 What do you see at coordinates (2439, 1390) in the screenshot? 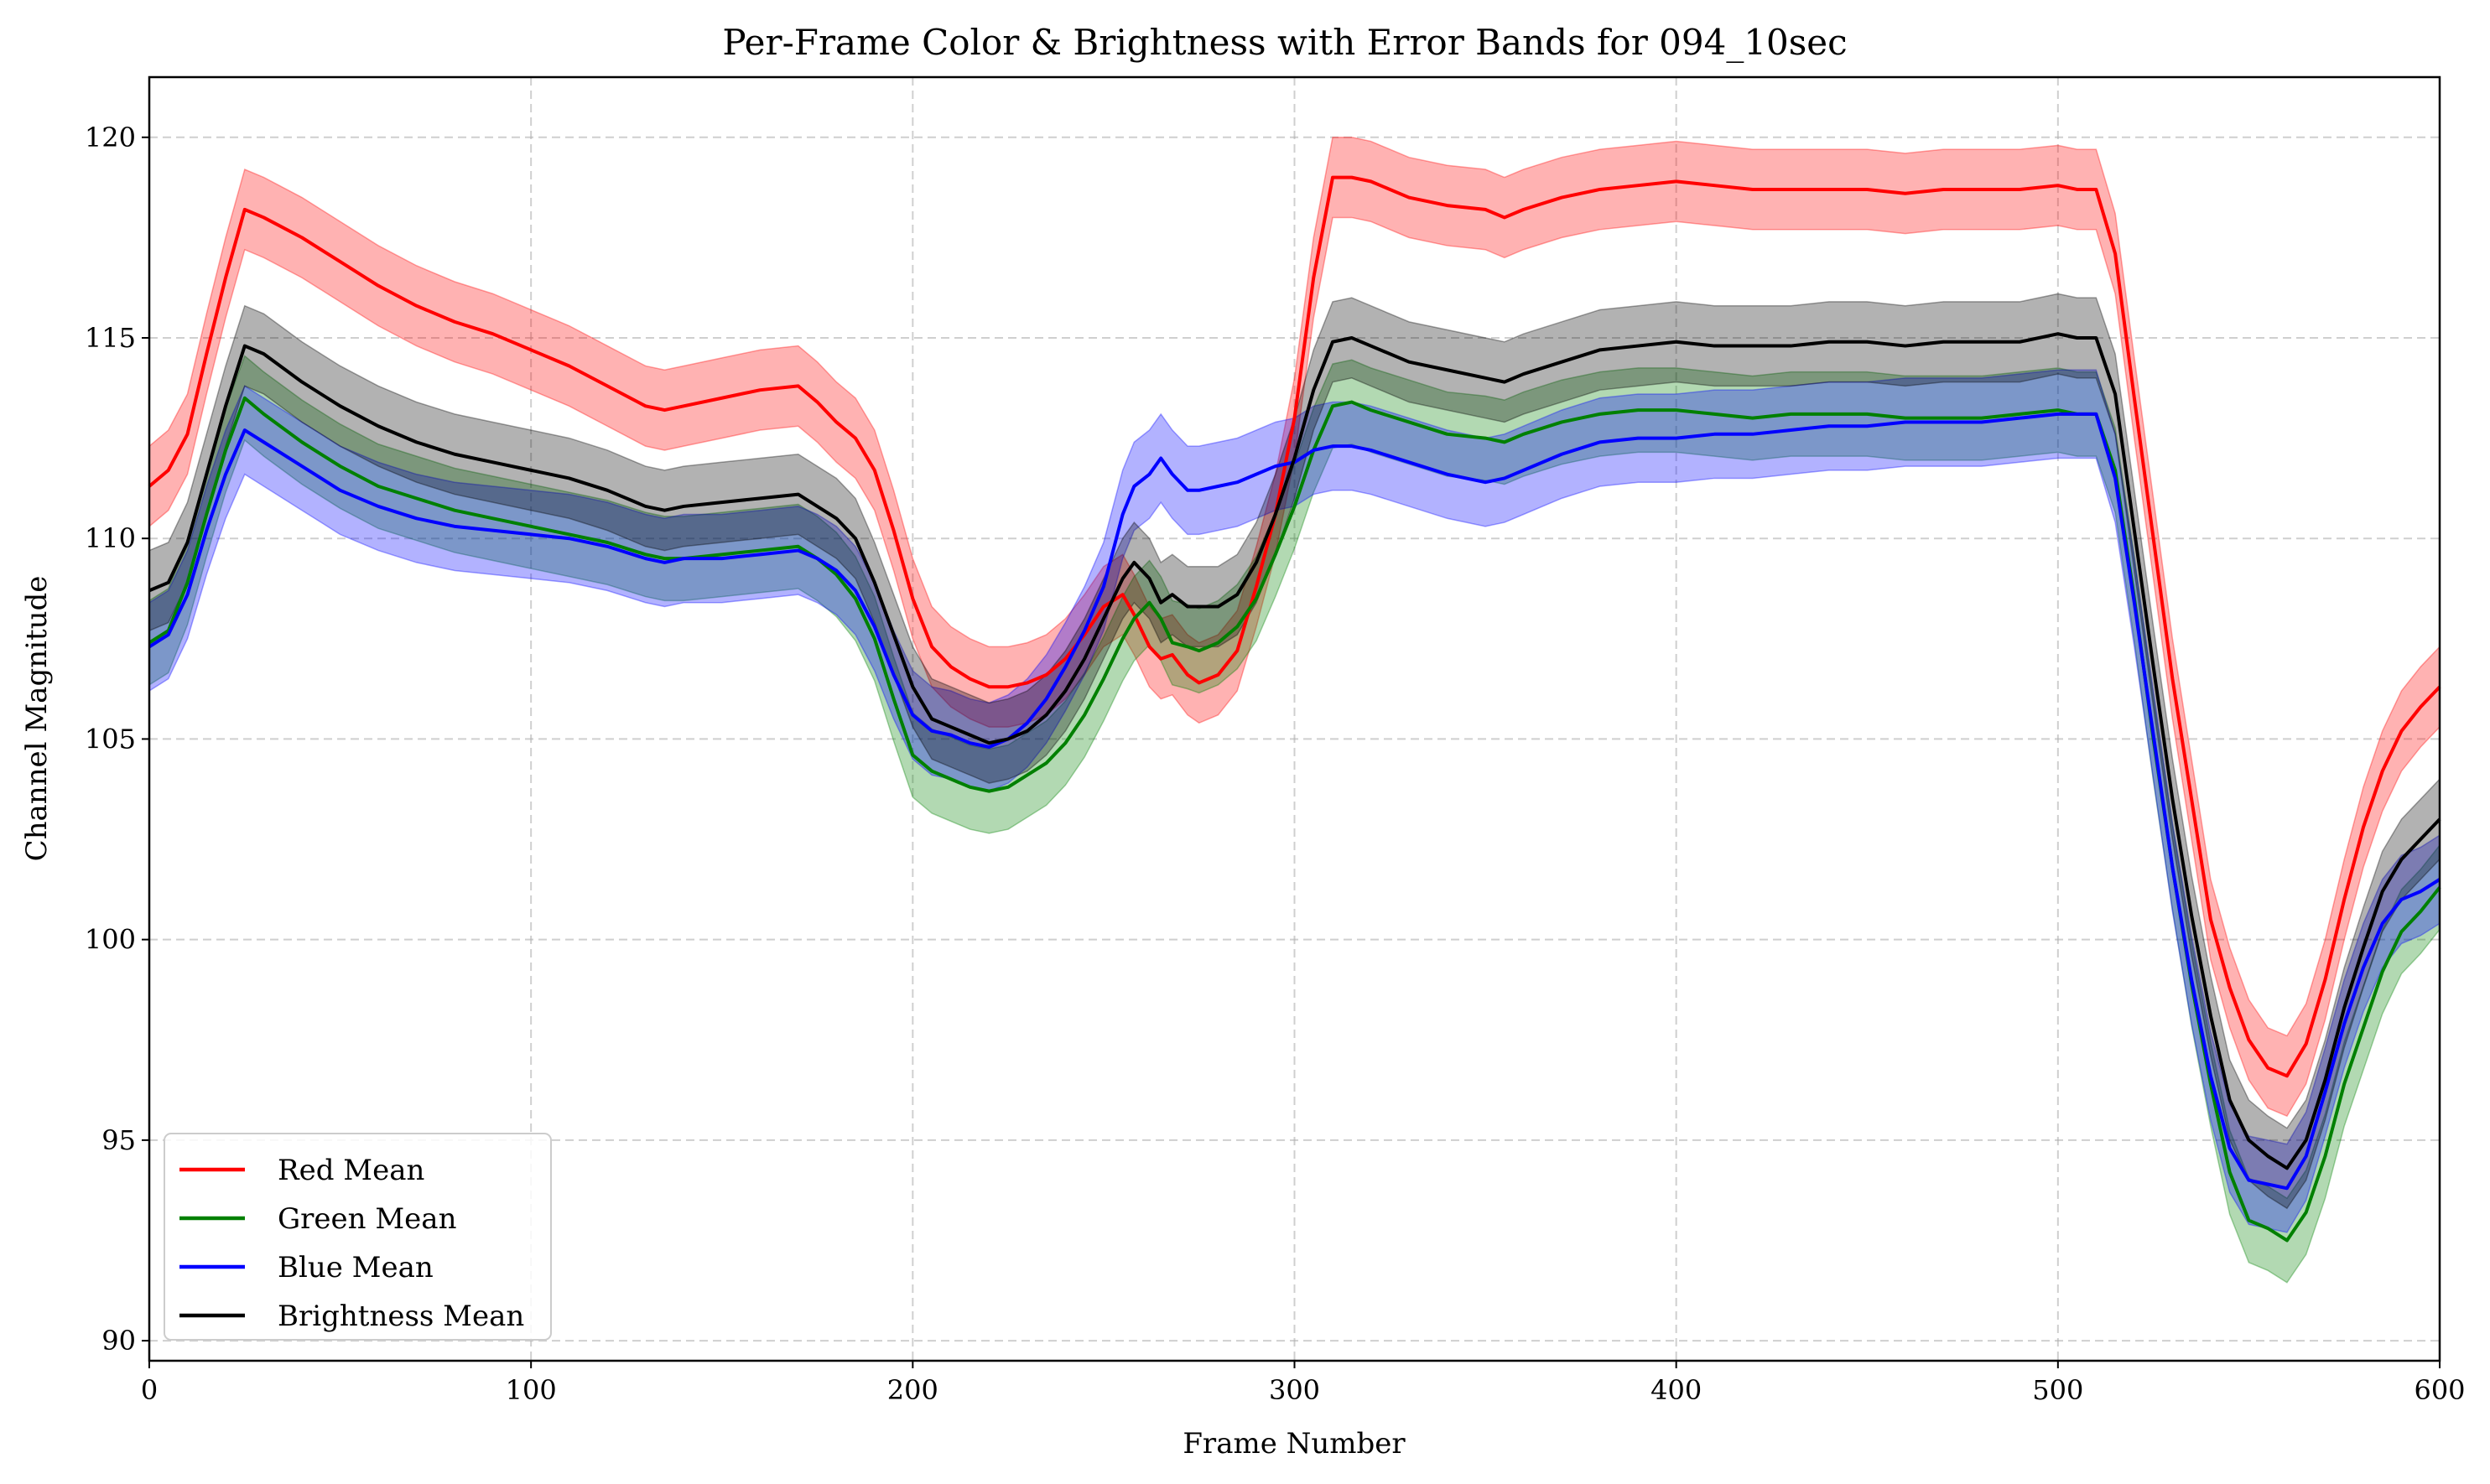
I see `x-tick-label: 600` at bounding box center [2439, 1390].